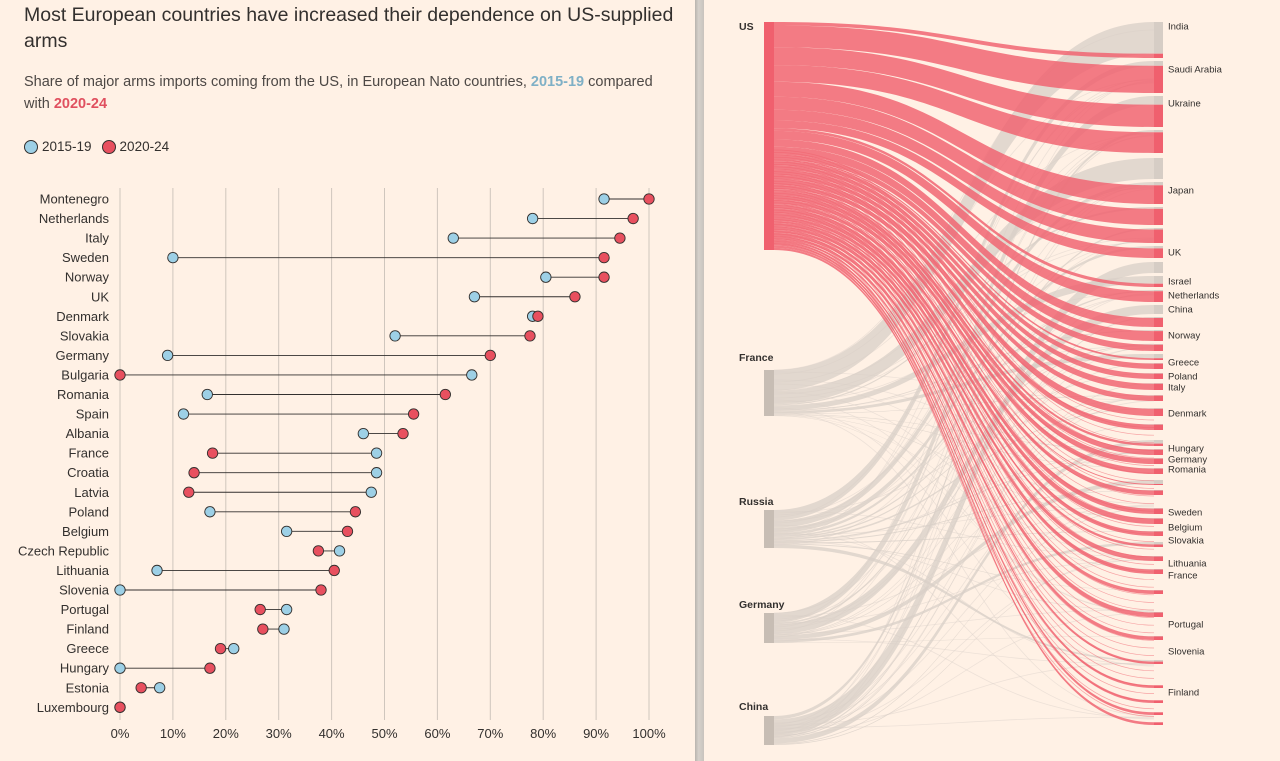 The image size is (1280, 761). I want to click on point-2015-19-spain, so click(183, 414).